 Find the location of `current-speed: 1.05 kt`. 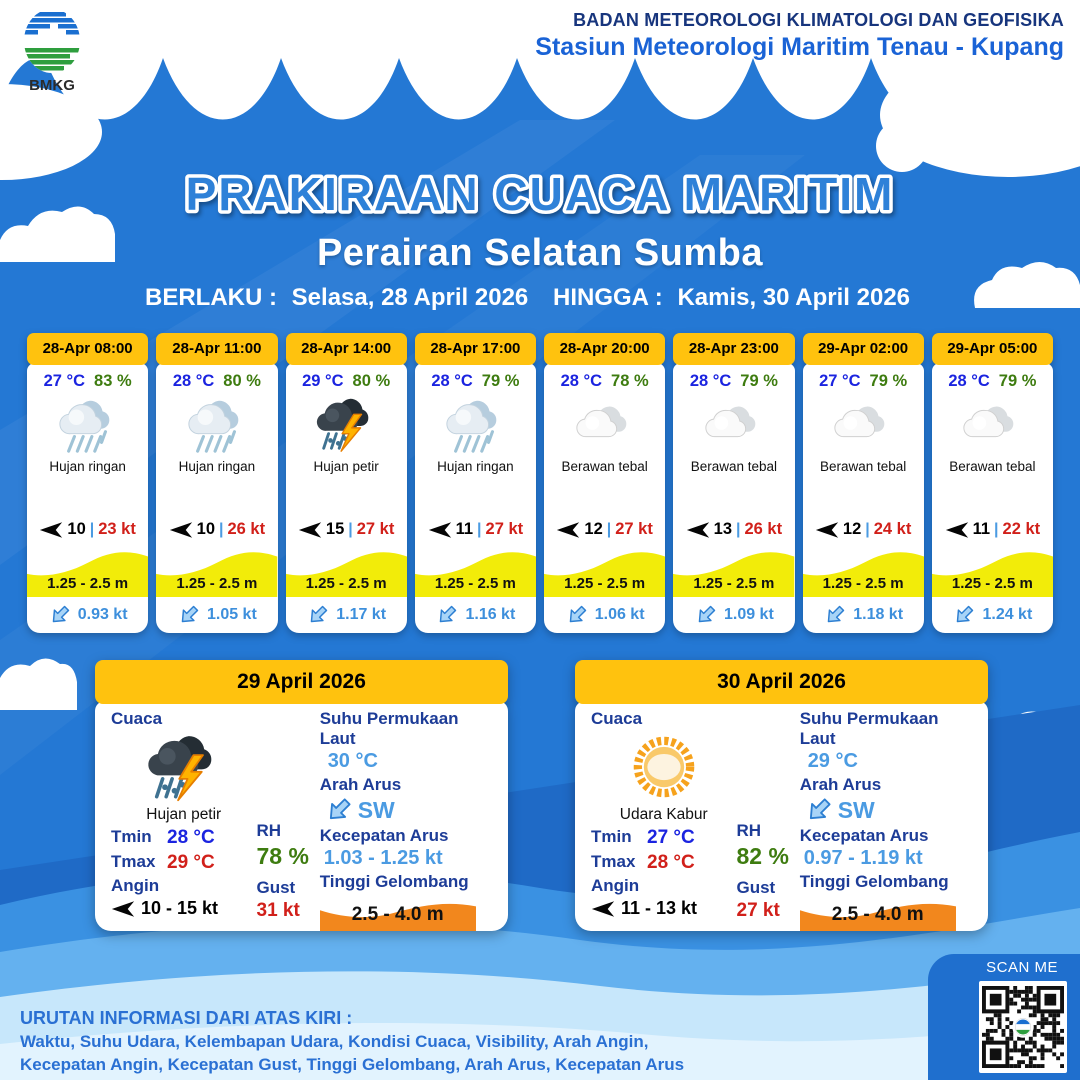

current-speed: 1.05 kt is located at coordinates (231, 614).